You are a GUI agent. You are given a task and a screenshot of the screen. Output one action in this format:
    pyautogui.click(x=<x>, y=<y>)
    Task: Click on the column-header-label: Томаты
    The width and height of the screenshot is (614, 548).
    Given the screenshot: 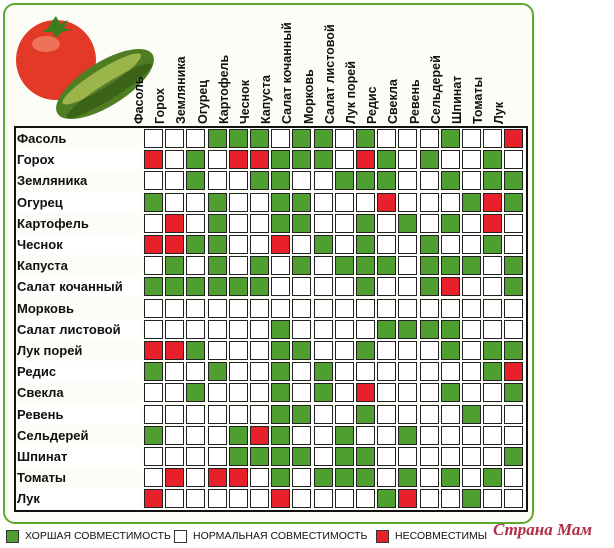 What is the action you would take?
    pyautogui.click(x=478, y=100)
    